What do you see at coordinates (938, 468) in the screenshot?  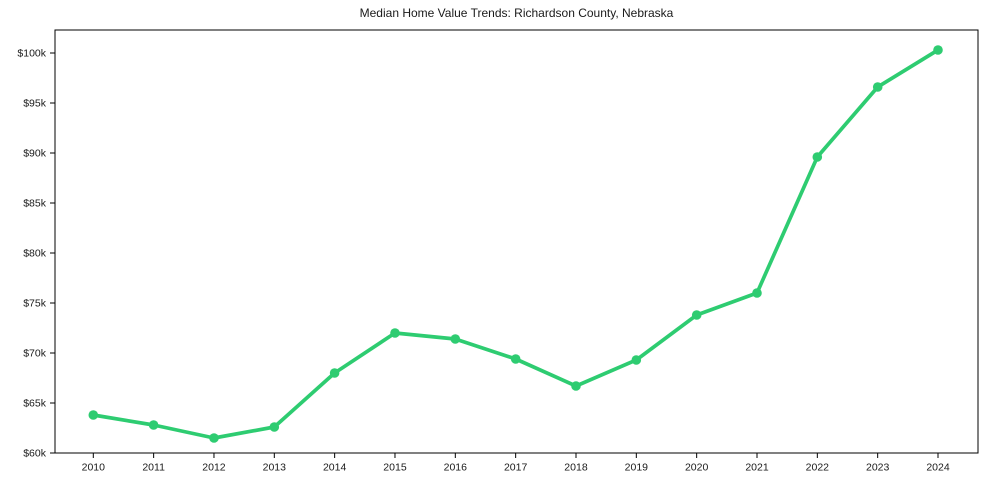 I see `x-axis-tick-label: 2024` at bounding box center [938, 468].